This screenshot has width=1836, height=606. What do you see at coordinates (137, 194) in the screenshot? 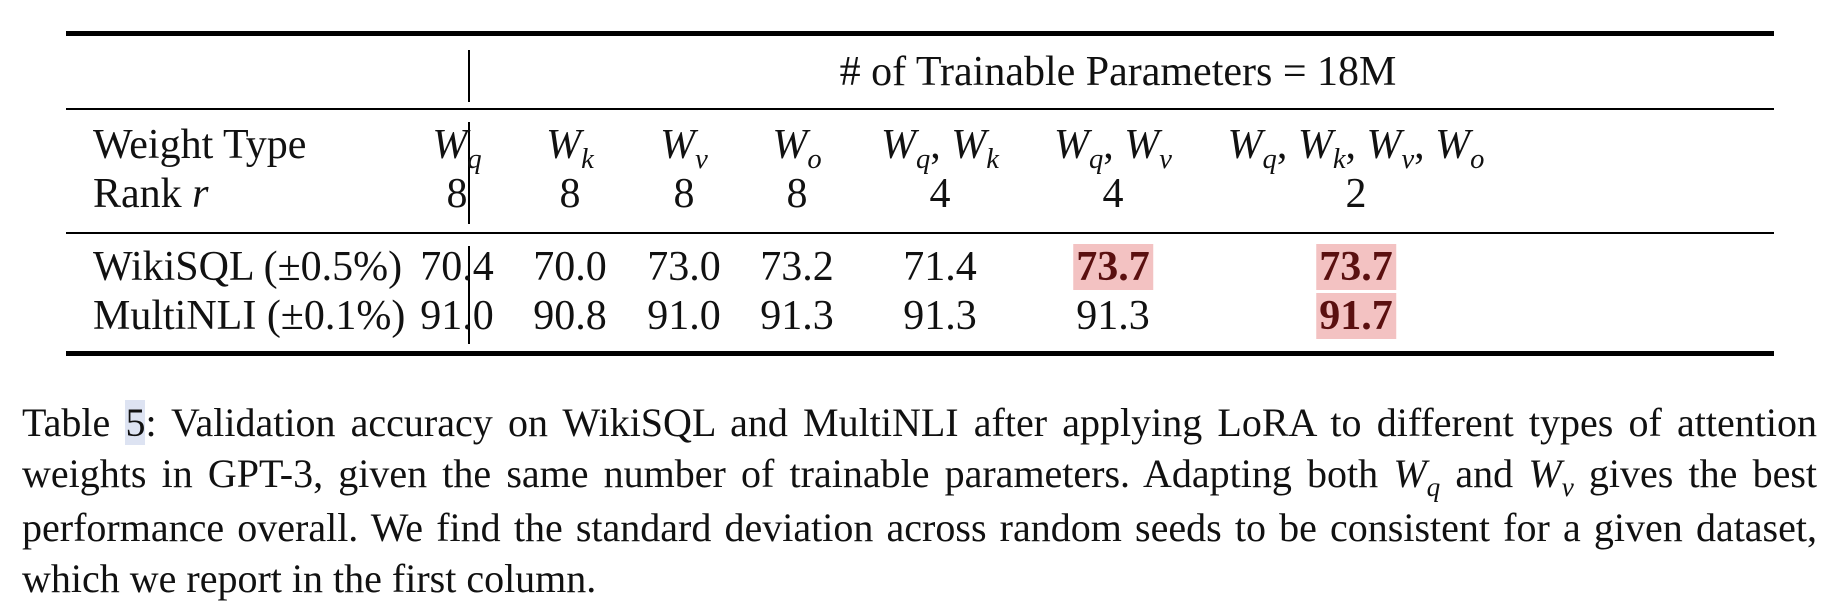
I see `rank-label-prefix: Rank` at bounding box center [137, 194].